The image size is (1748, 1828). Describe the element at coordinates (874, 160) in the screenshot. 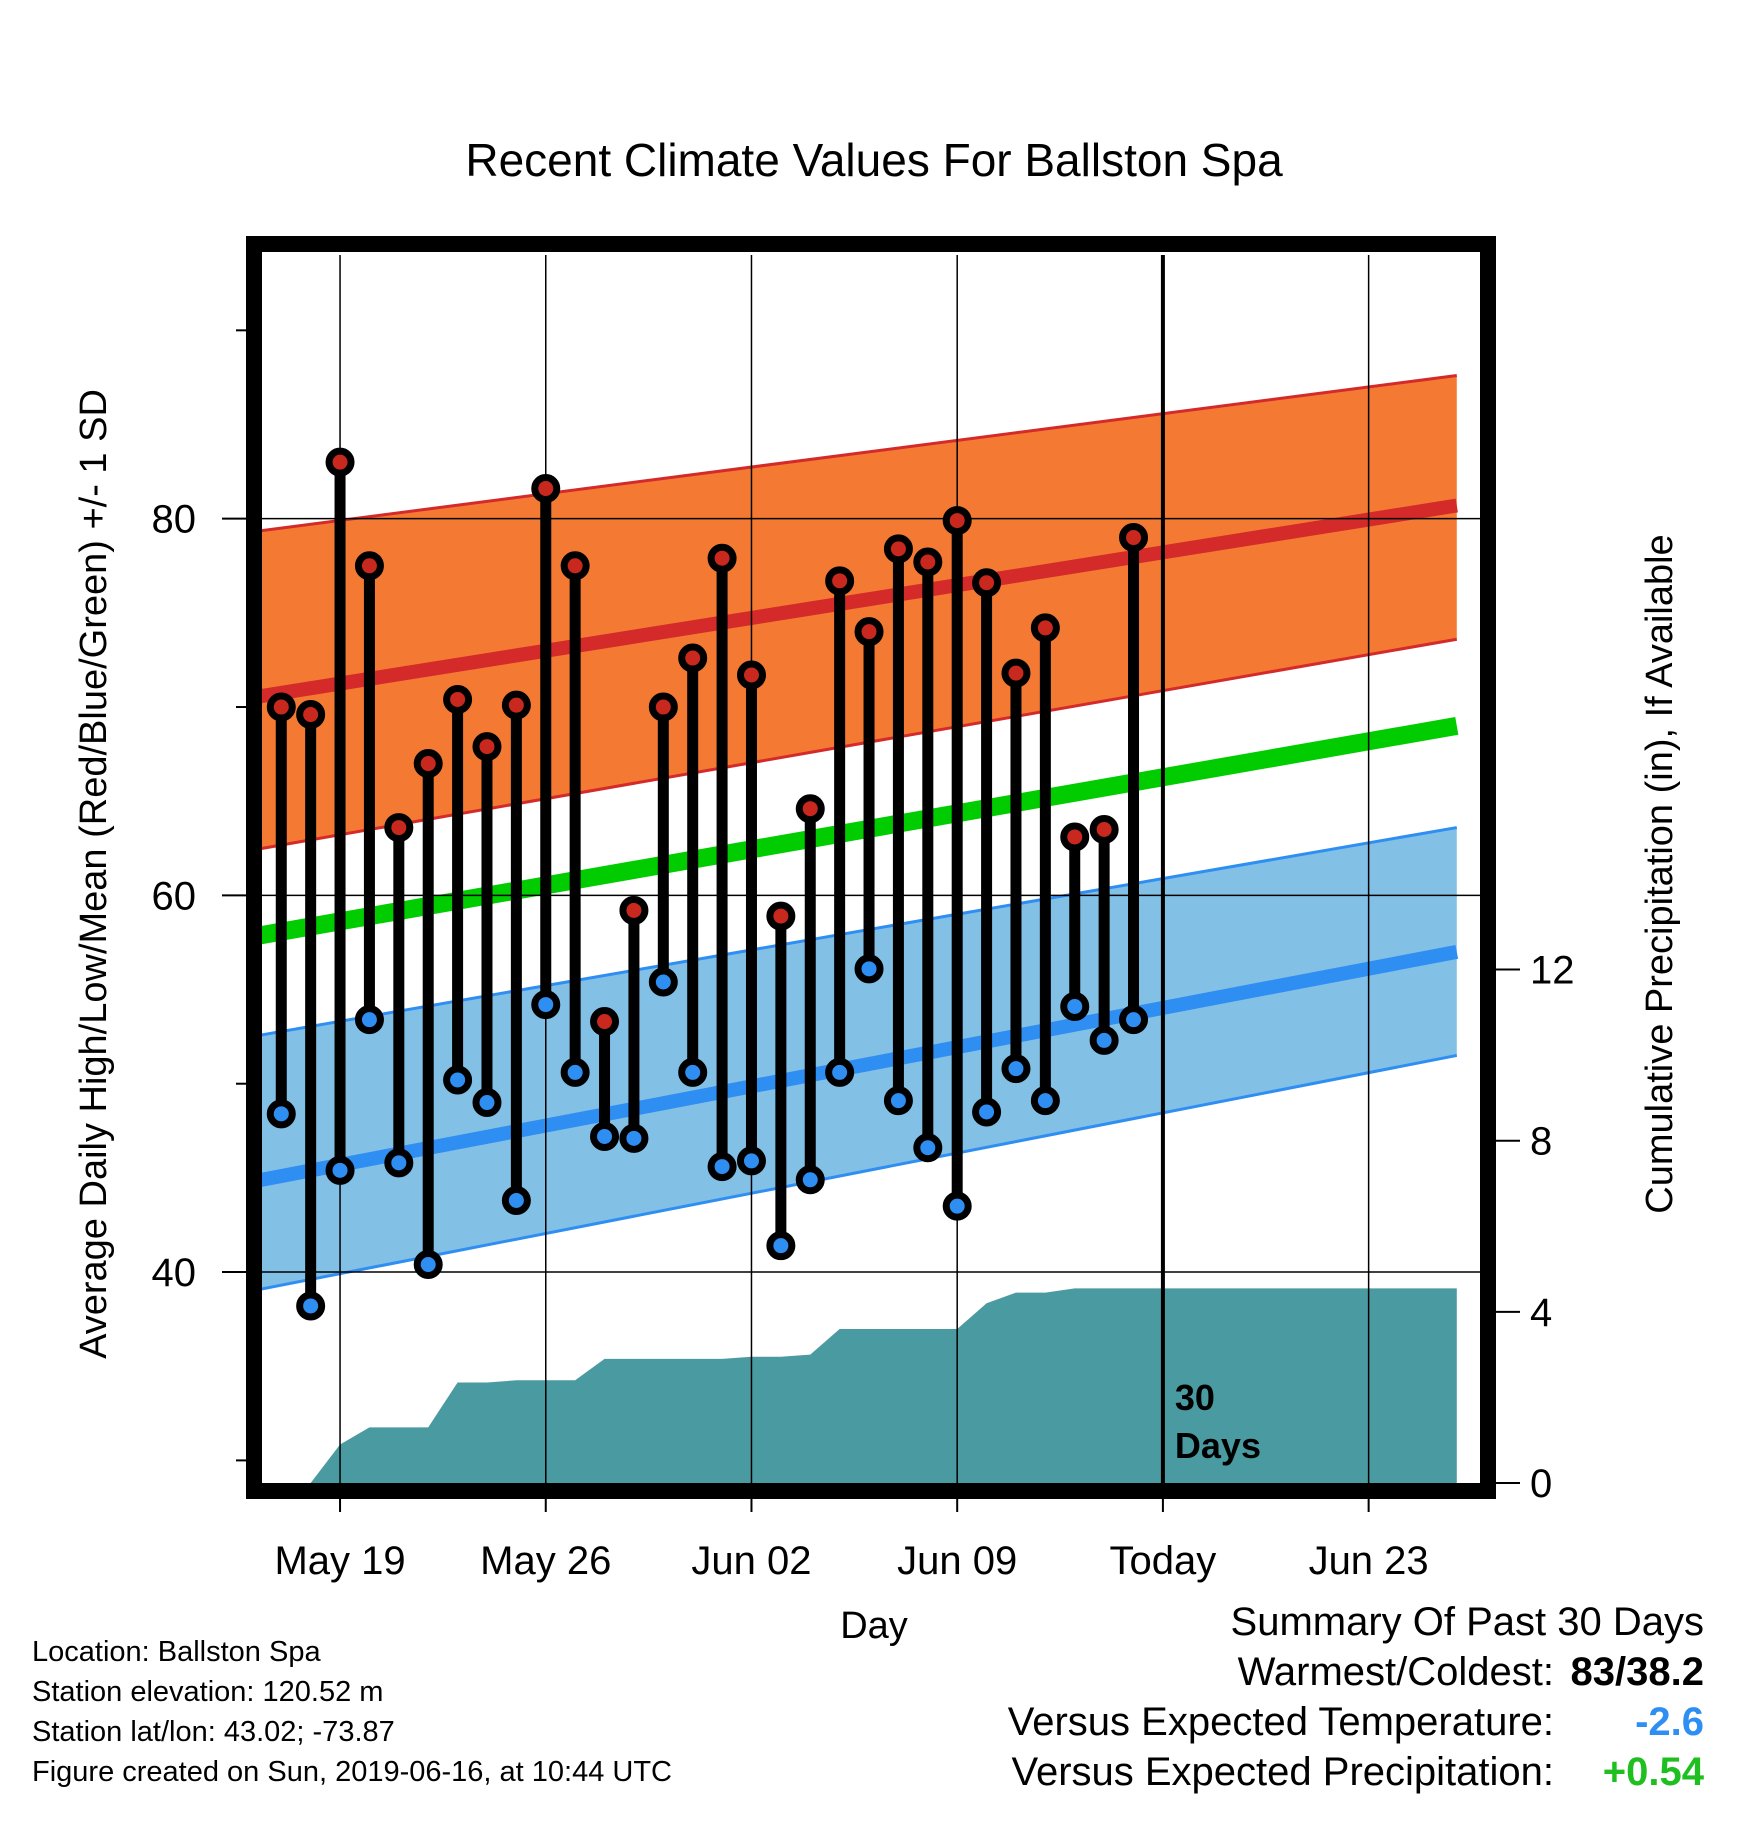

I see `chart-title: Recent Climate Values For Ballston Spa` at that location.